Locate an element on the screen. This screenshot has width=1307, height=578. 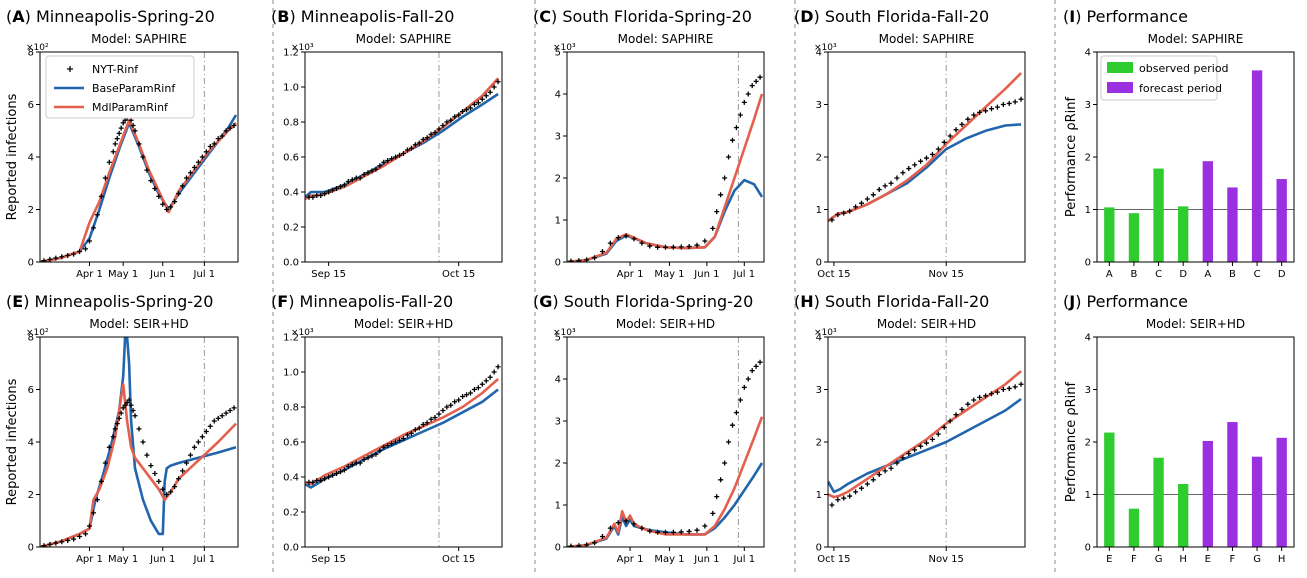
x-tick-label: Sep 15 is located at coordinates (328, 274).